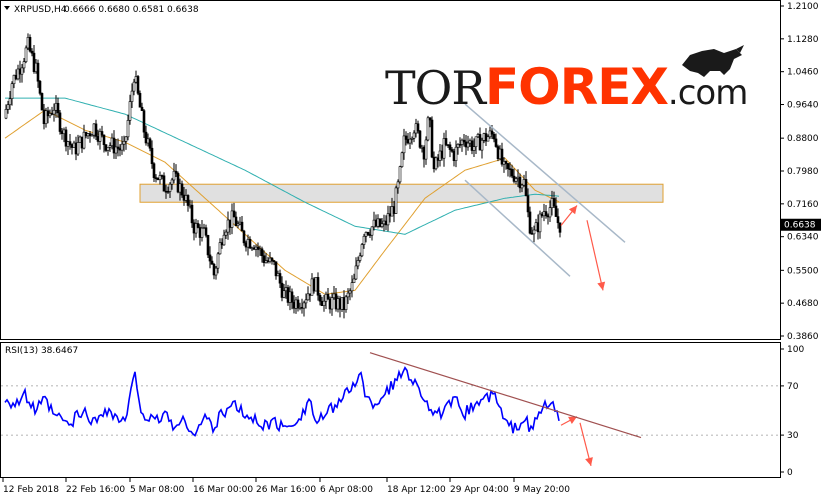 The height and width of the screenshot is (500, 822). I want to click on rsi-tick-label: 30, so click(793, 436).